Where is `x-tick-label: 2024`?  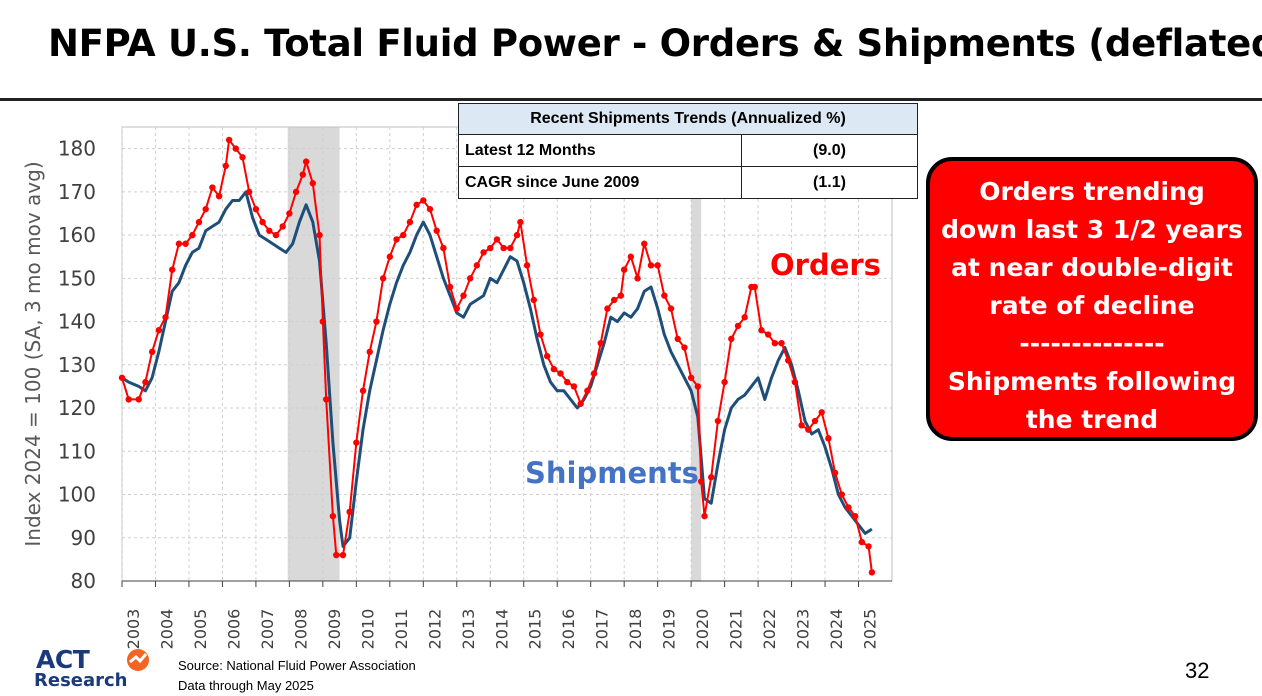
x-tick-label: 2024 is located at coordinates (836, 629).